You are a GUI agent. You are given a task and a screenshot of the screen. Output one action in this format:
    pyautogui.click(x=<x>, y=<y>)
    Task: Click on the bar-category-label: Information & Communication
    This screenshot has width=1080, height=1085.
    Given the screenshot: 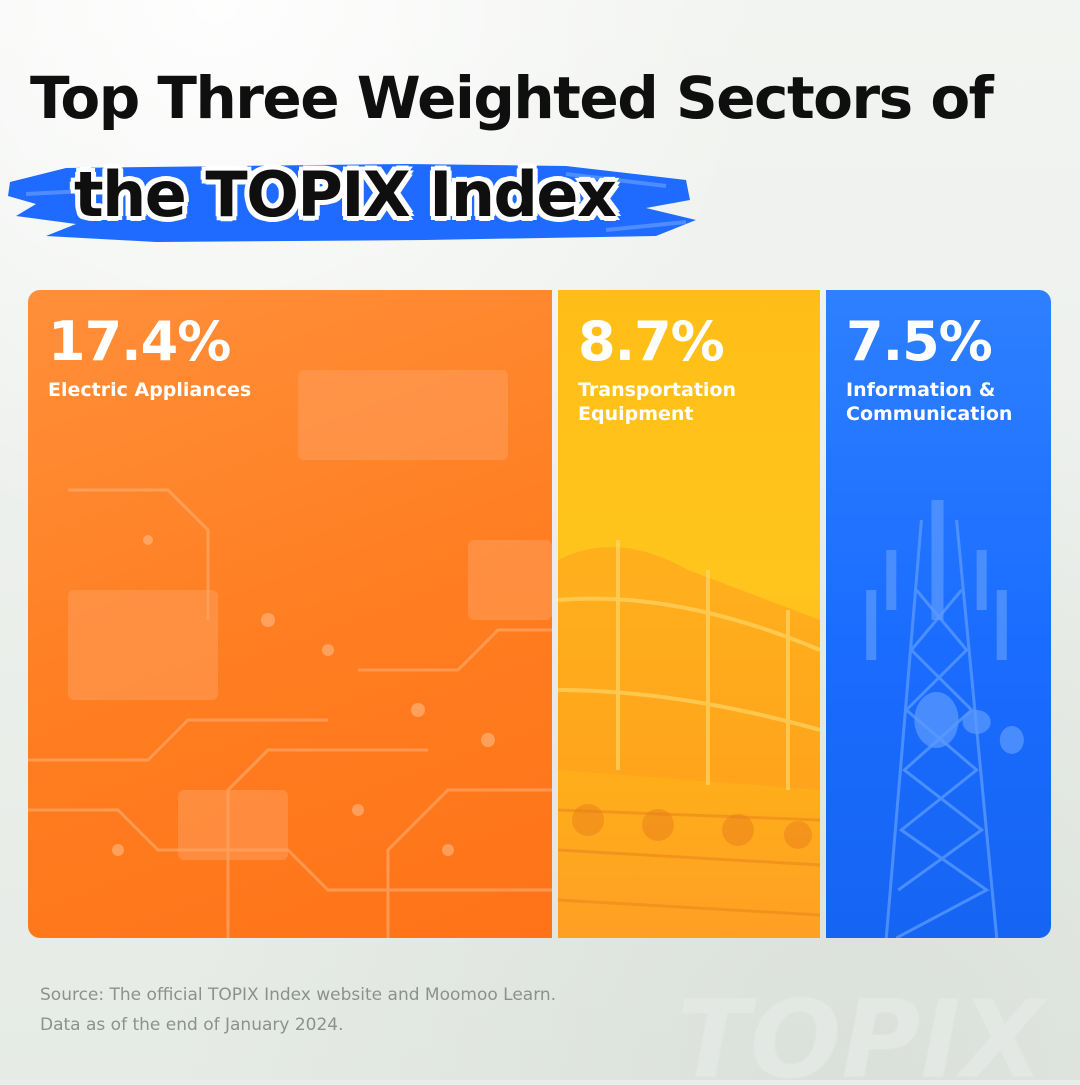 What is the action you would take?
    pyautogui.click(x=948, y=402)
    